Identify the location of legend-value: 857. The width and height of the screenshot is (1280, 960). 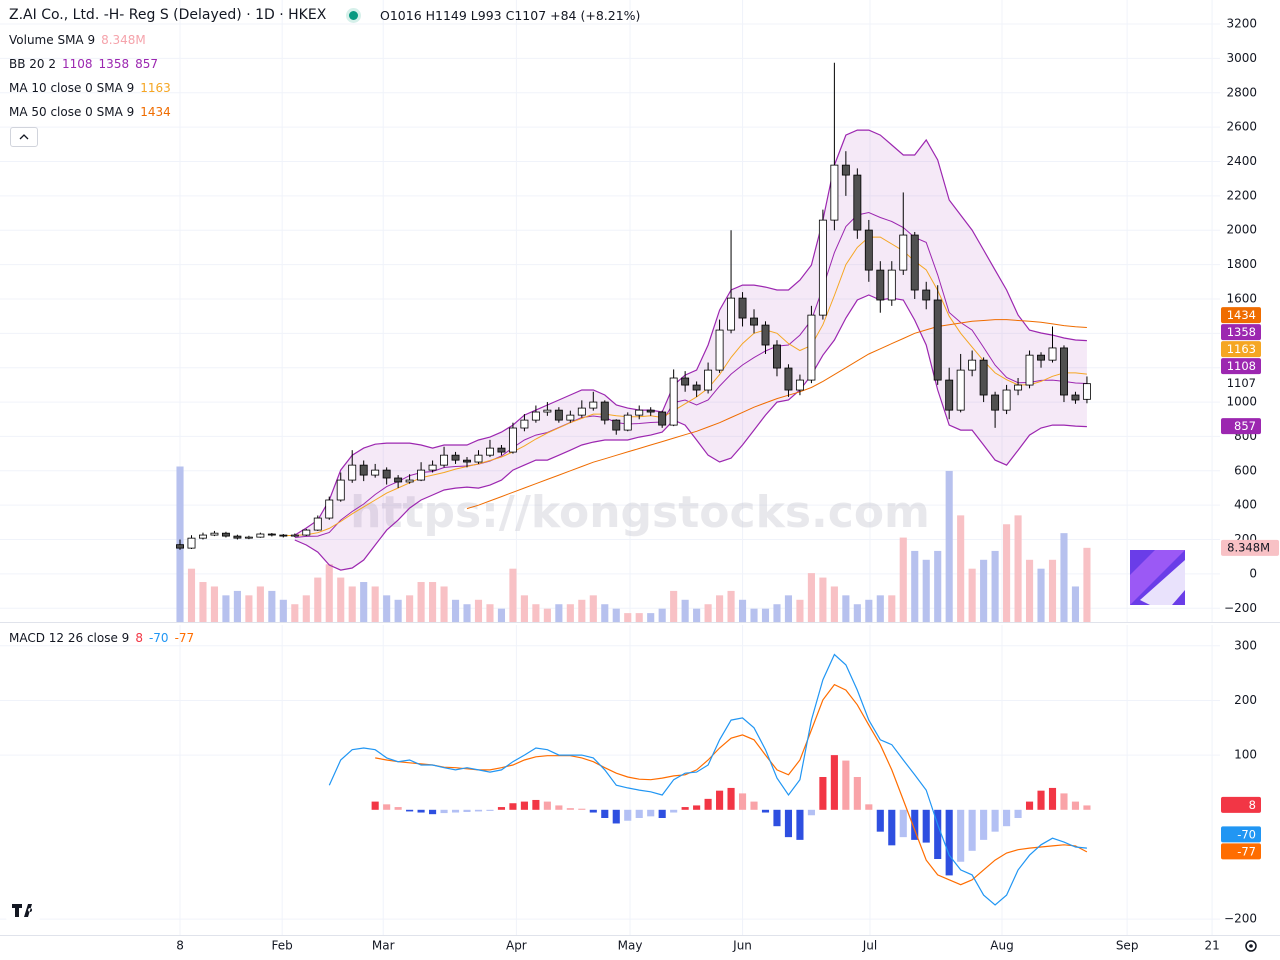
(146, 64).